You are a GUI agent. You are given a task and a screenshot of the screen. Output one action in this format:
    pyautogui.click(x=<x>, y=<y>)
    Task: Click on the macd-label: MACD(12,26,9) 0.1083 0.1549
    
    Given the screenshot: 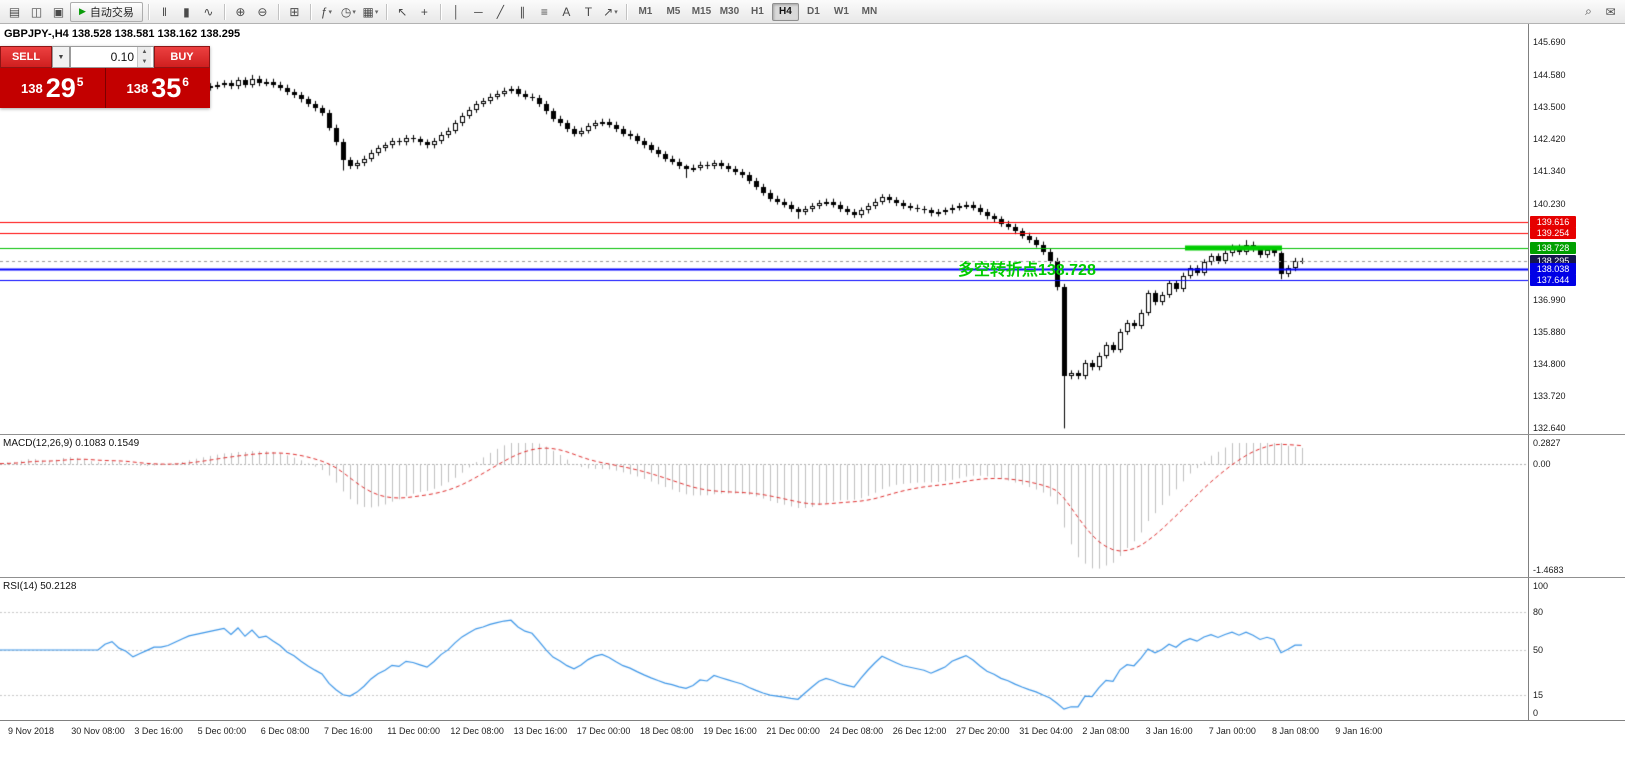 What is the action you would take?
    pyautogui.click(x=71, y=443)
    